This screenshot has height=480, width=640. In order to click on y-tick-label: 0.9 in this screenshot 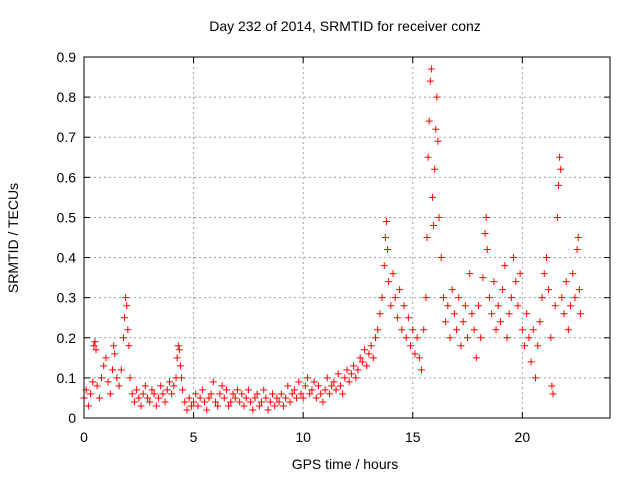, I will do `click(67, 57)`.